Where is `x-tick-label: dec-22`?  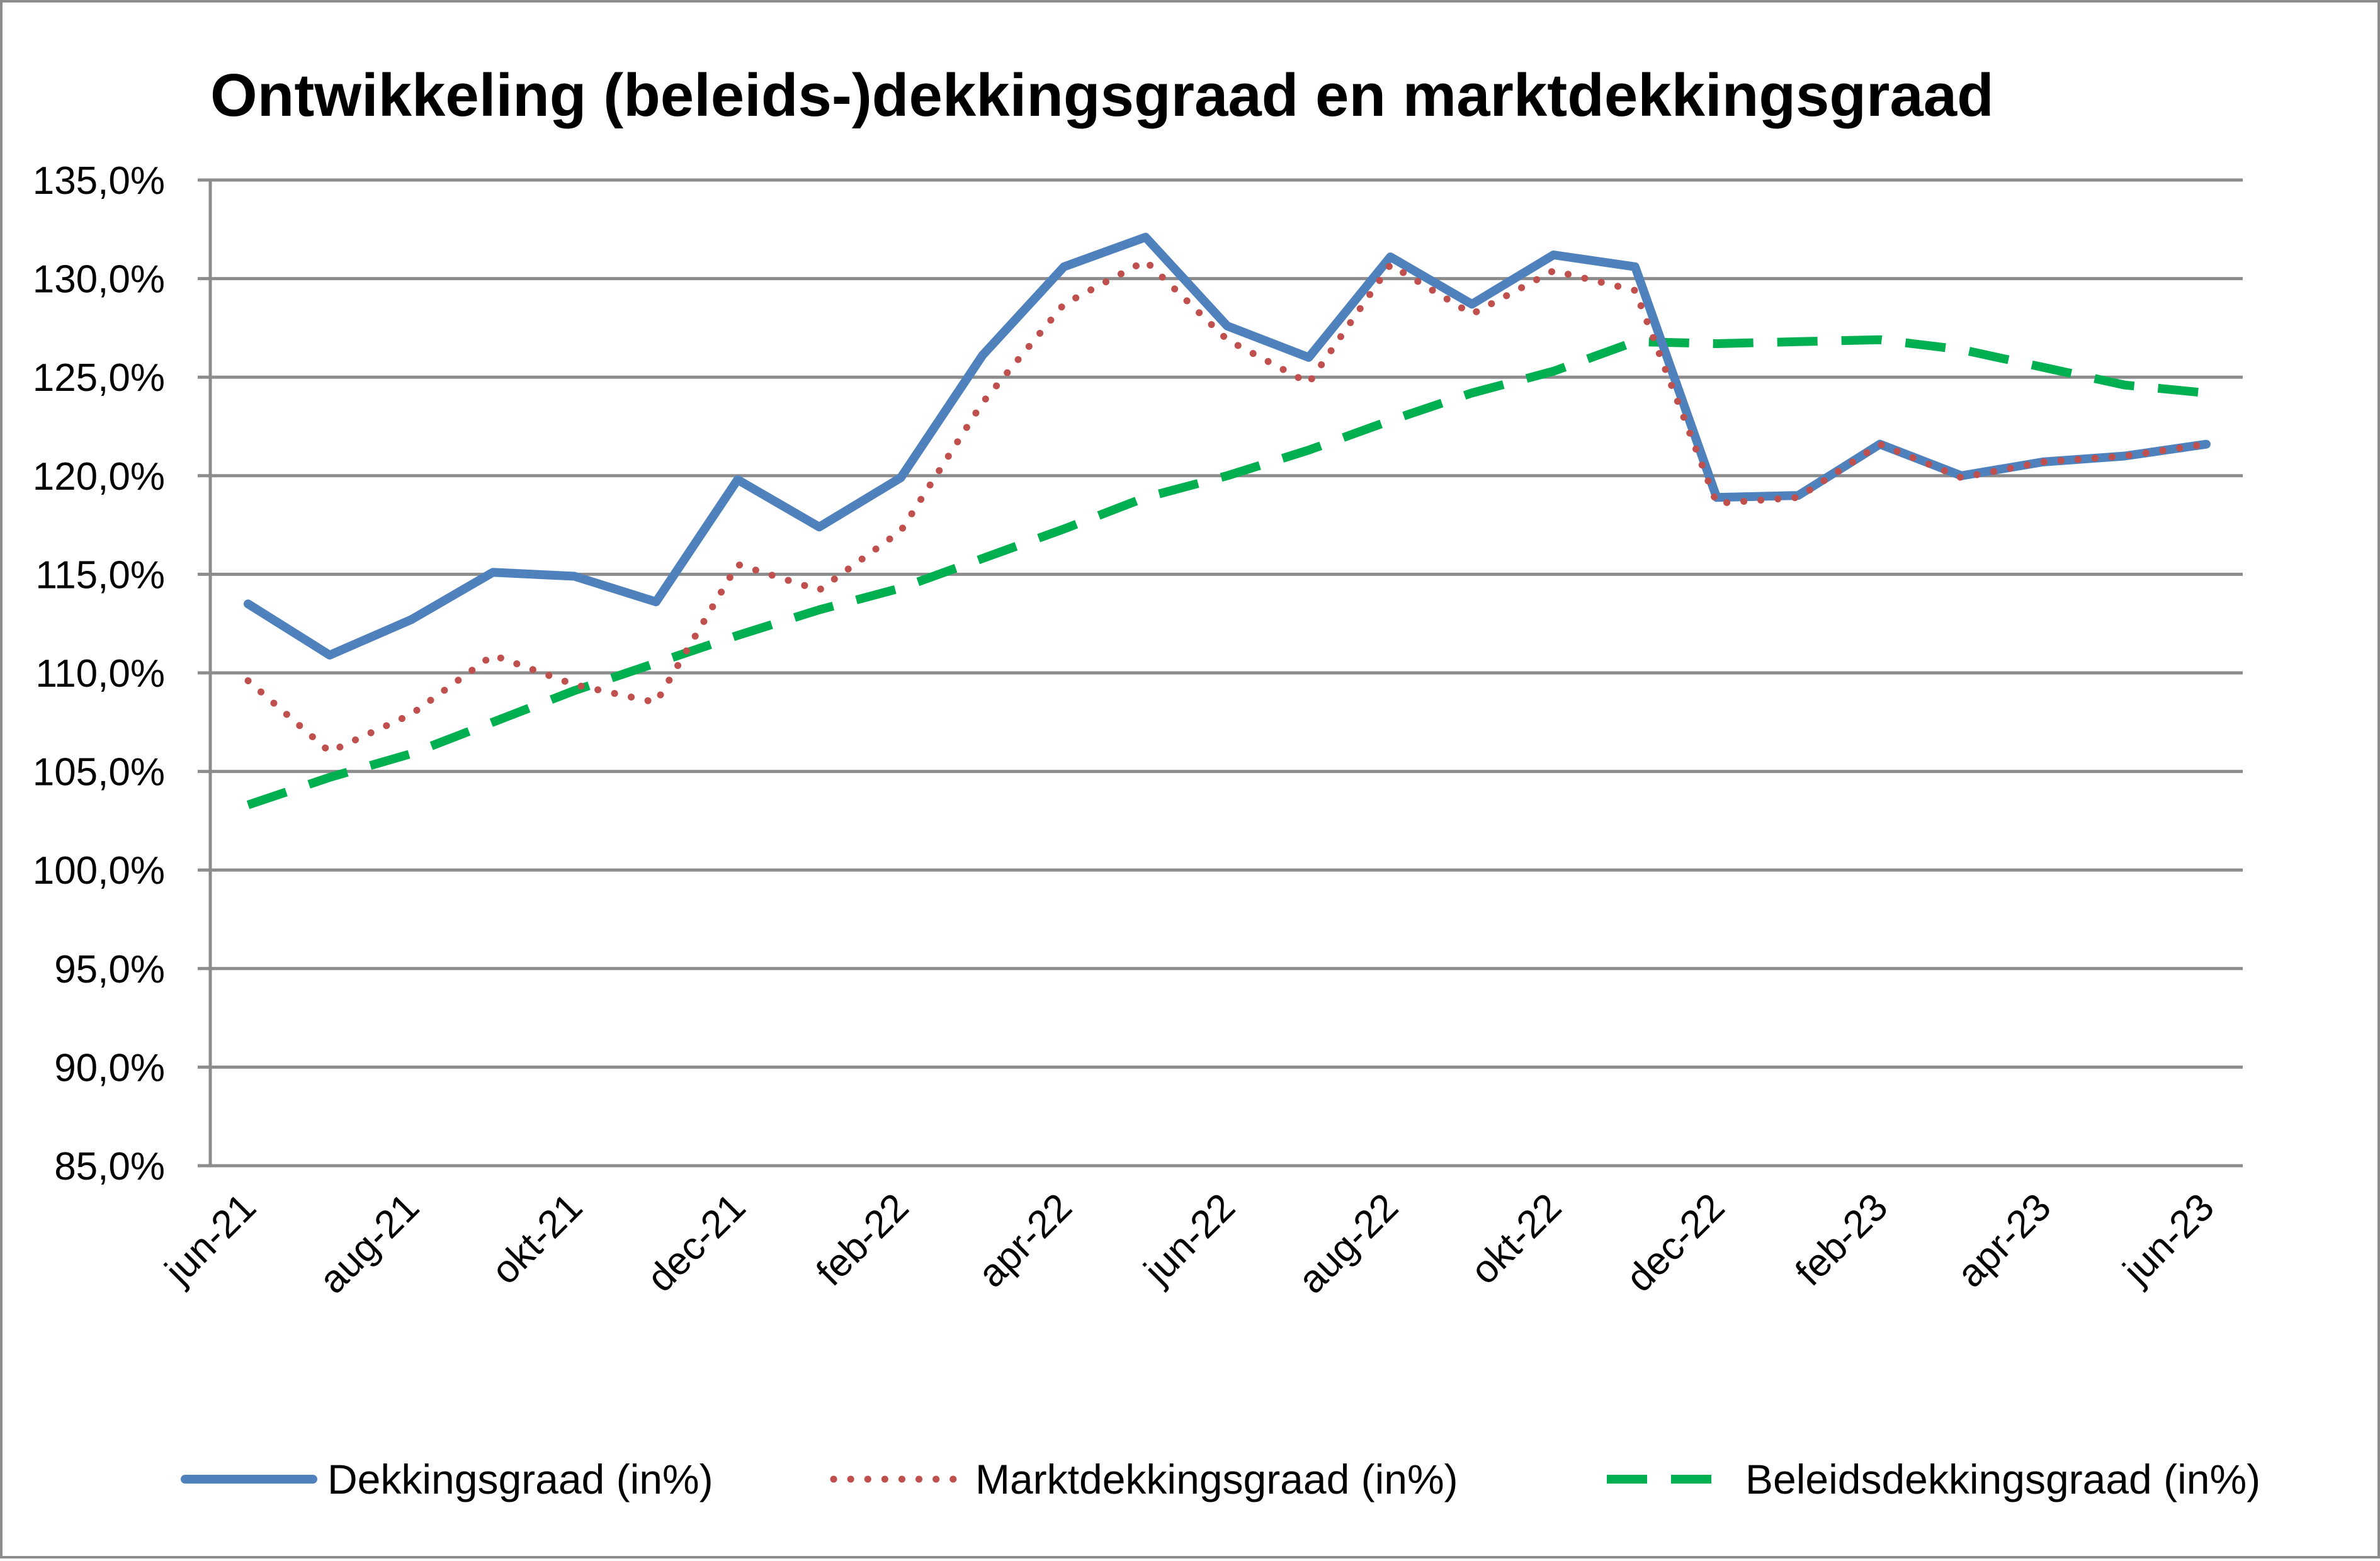 x-tick-label: dec-22 is located at coordinates (1675, 1242).